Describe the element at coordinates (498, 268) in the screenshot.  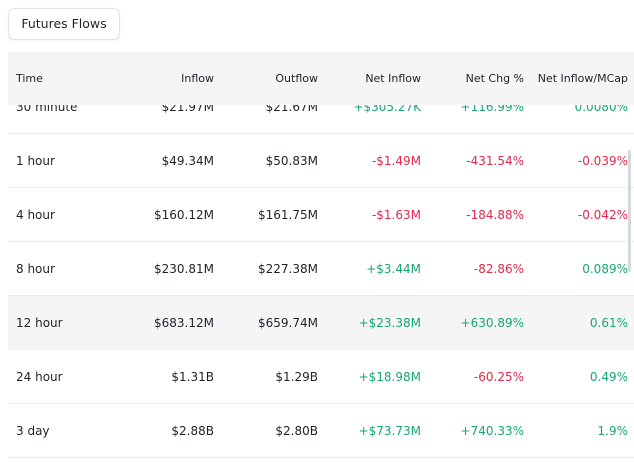
I see `table-cell: -82.86%` at that location.